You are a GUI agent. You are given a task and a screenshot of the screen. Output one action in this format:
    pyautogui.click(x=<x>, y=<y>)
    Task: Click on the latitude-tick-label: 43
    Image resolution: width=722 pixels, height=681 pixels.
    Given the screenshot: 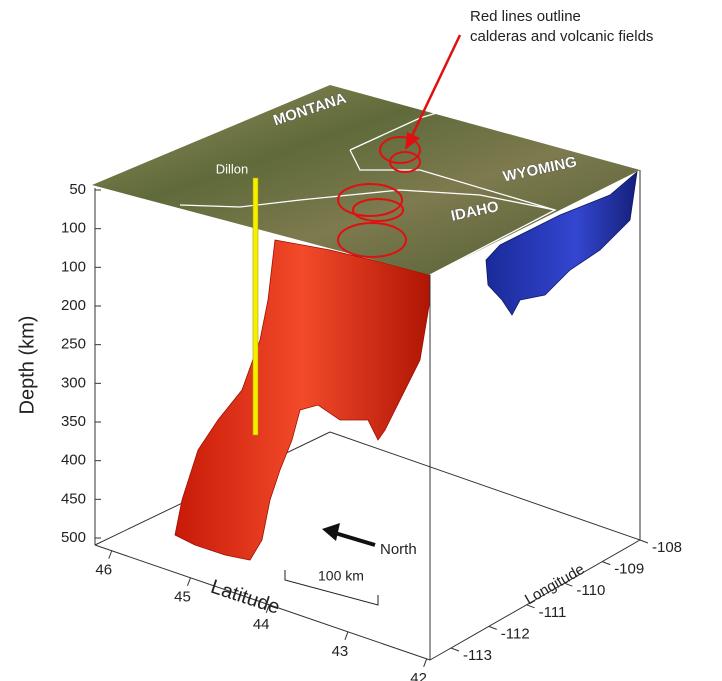 What is the action you would take?
    pyautogui.click(x=340, y=651)
    